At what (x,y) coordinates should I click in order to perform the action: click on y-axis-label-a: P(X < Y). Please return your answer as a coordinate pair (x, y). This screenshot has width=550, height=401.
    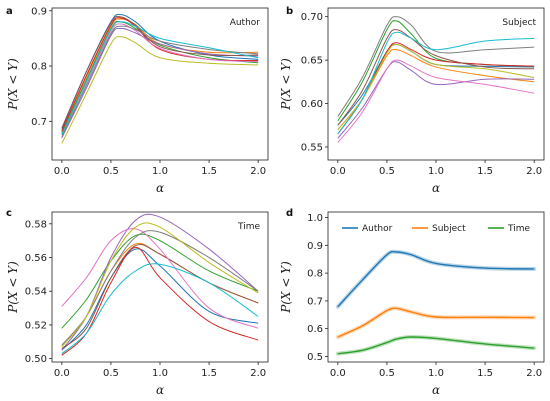
    Looking at the image, I should click on (13, 84).